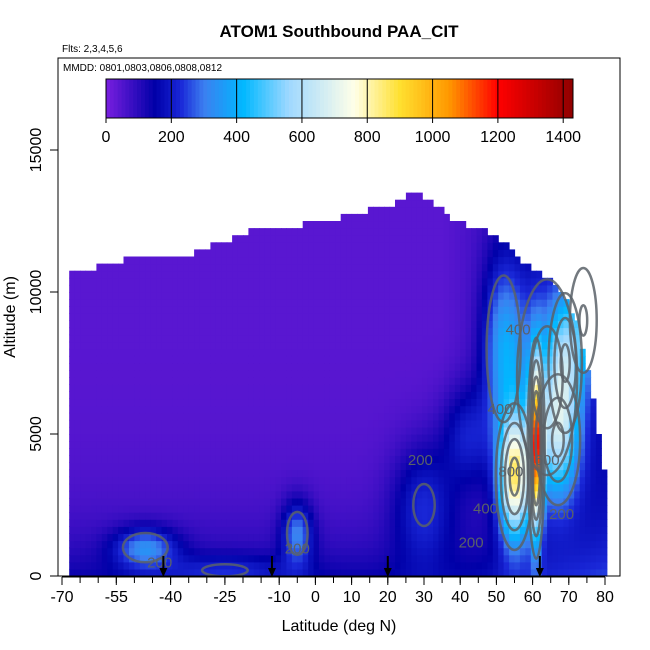  What do you see at coordinates (108, 98) in the screenshot?
I see `colorbar-segment` at bounding box center [108, 98].